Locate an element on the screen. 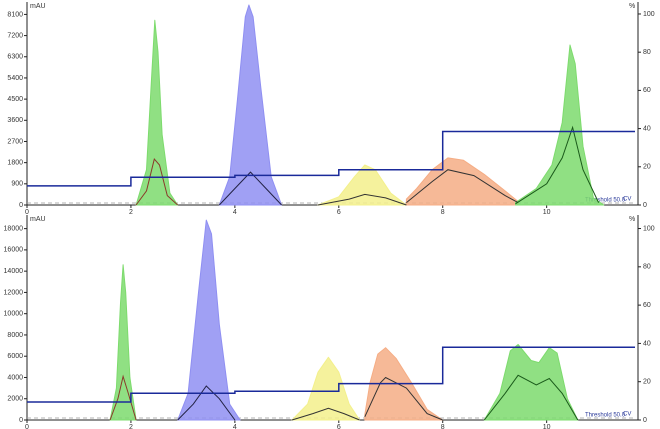 Image resolution: width=660 pixels, height=429 pixels. y-tick-label: 8100 is located at coordinates (15, 14).